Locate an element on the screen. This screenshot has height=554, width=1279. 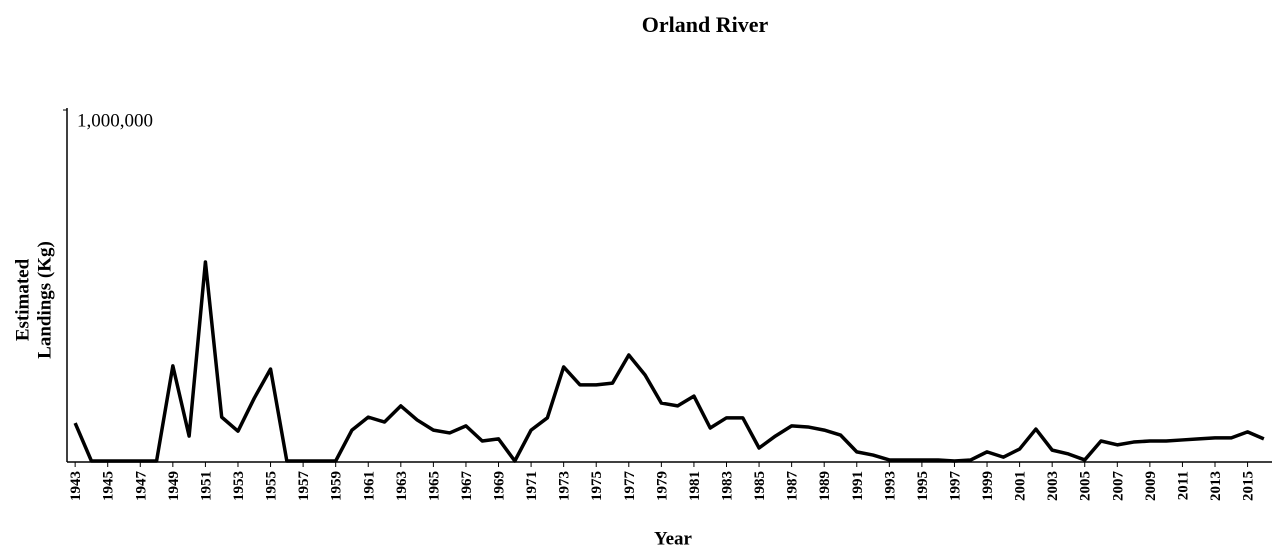
x-tick-label: 2015 is located at coordinates (1249, 486).